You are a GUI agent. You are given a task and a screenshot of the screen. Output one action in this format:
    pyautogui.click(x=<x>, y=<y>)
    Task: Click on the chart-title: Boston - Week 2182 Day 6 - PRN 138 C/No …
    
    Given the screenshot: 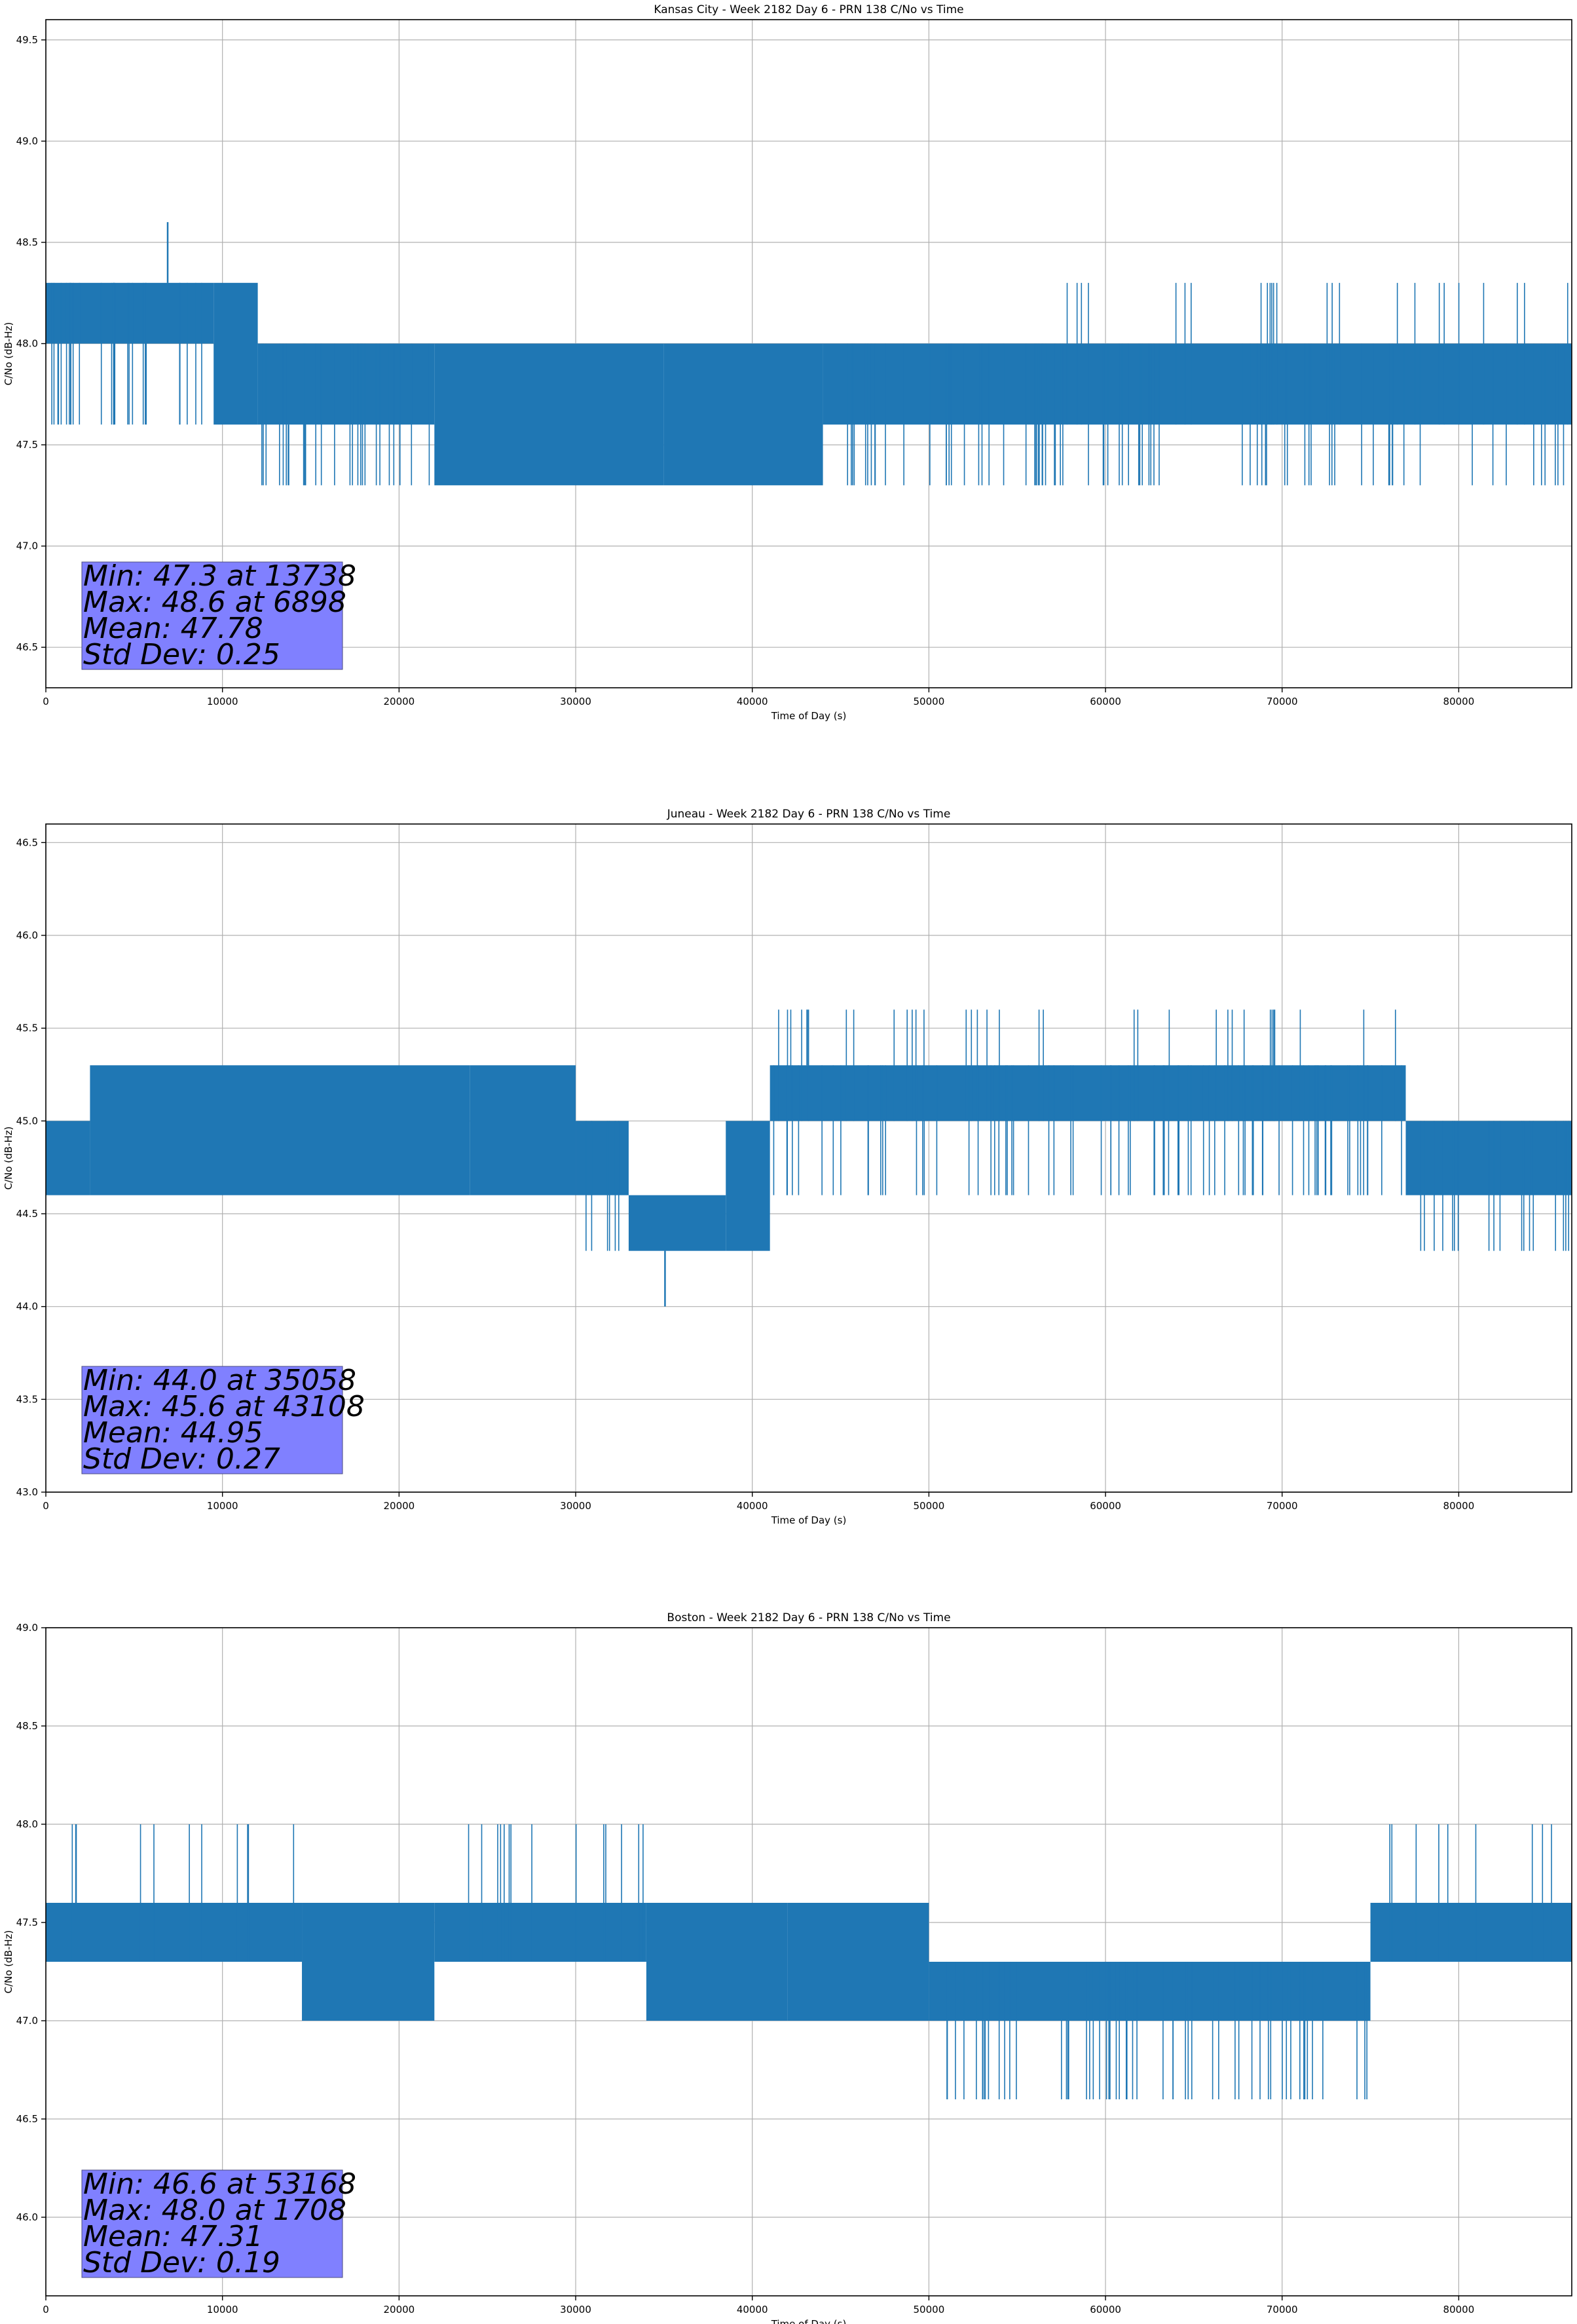 What is the action you would take?
    pyautogui.click(x=808, y=1617)
    